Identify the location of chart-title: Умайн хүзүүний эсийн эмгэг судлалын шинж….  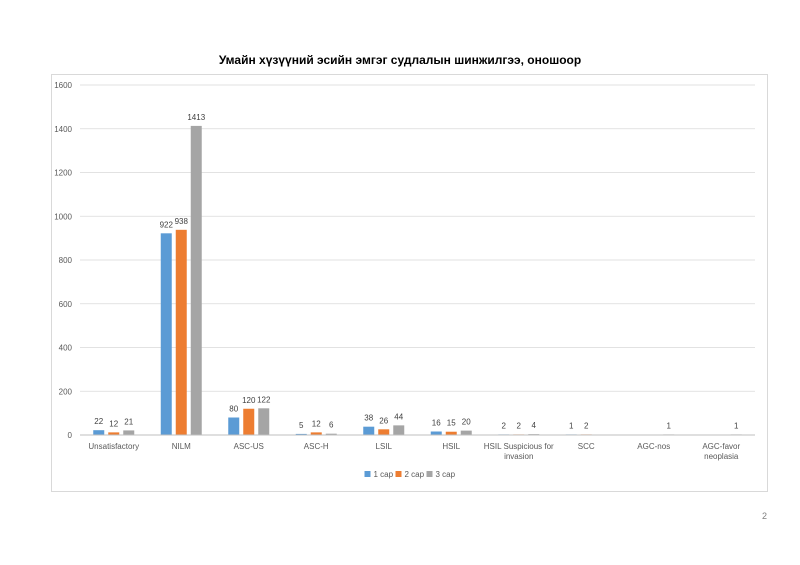
(400, 60).